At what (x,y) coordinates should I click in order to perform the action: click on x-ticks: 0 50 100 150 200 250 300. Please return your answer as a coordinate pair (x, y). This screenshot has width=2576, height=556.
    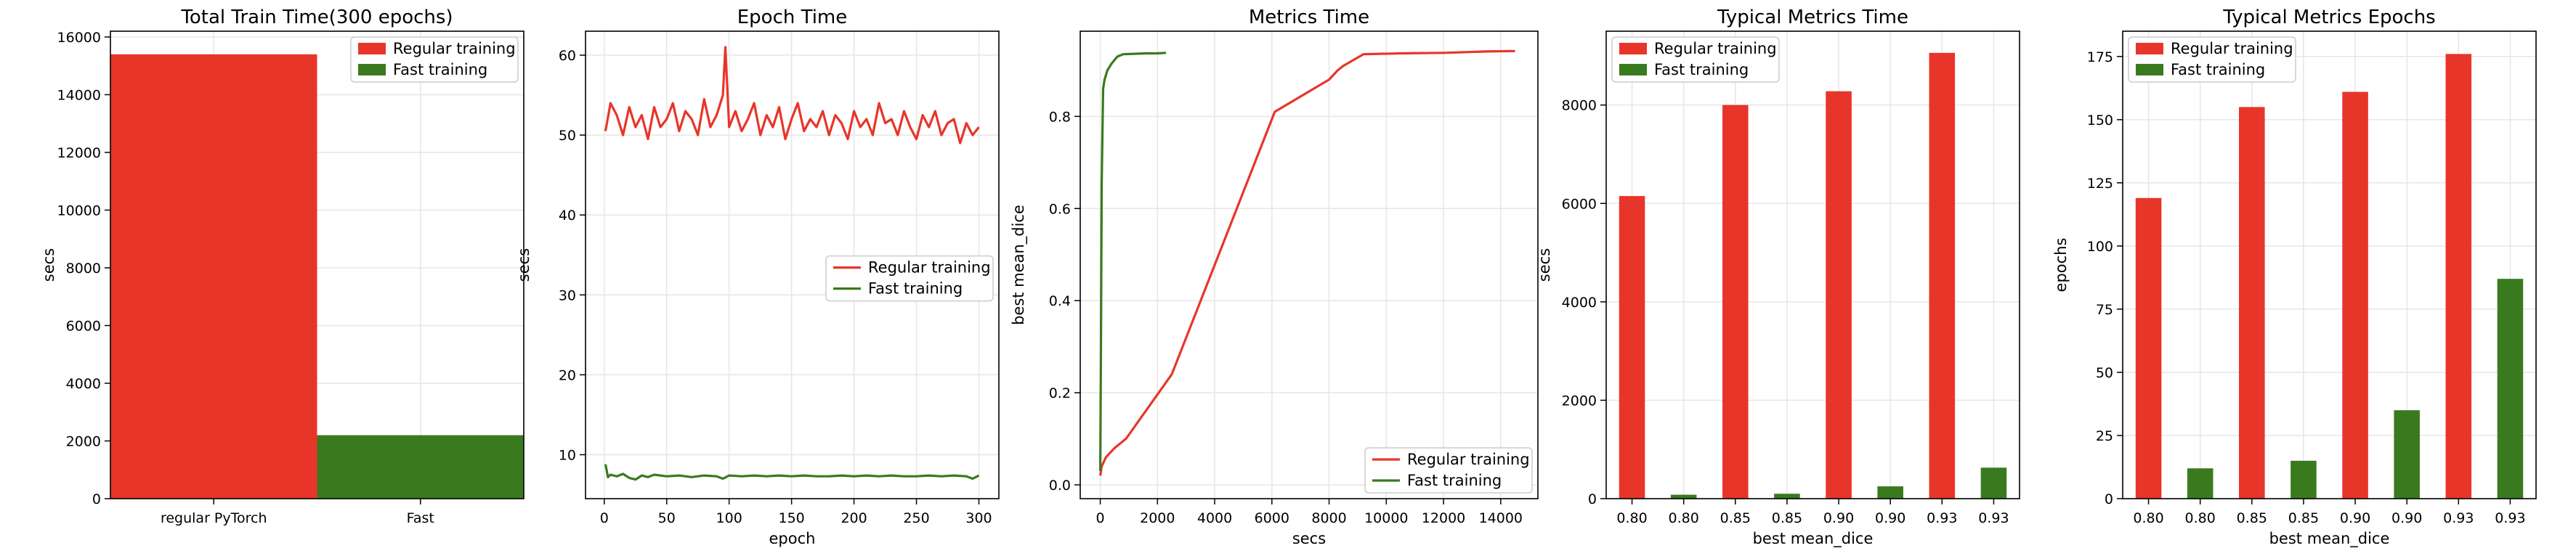
    Looking at the image, I should click on (796, 512).